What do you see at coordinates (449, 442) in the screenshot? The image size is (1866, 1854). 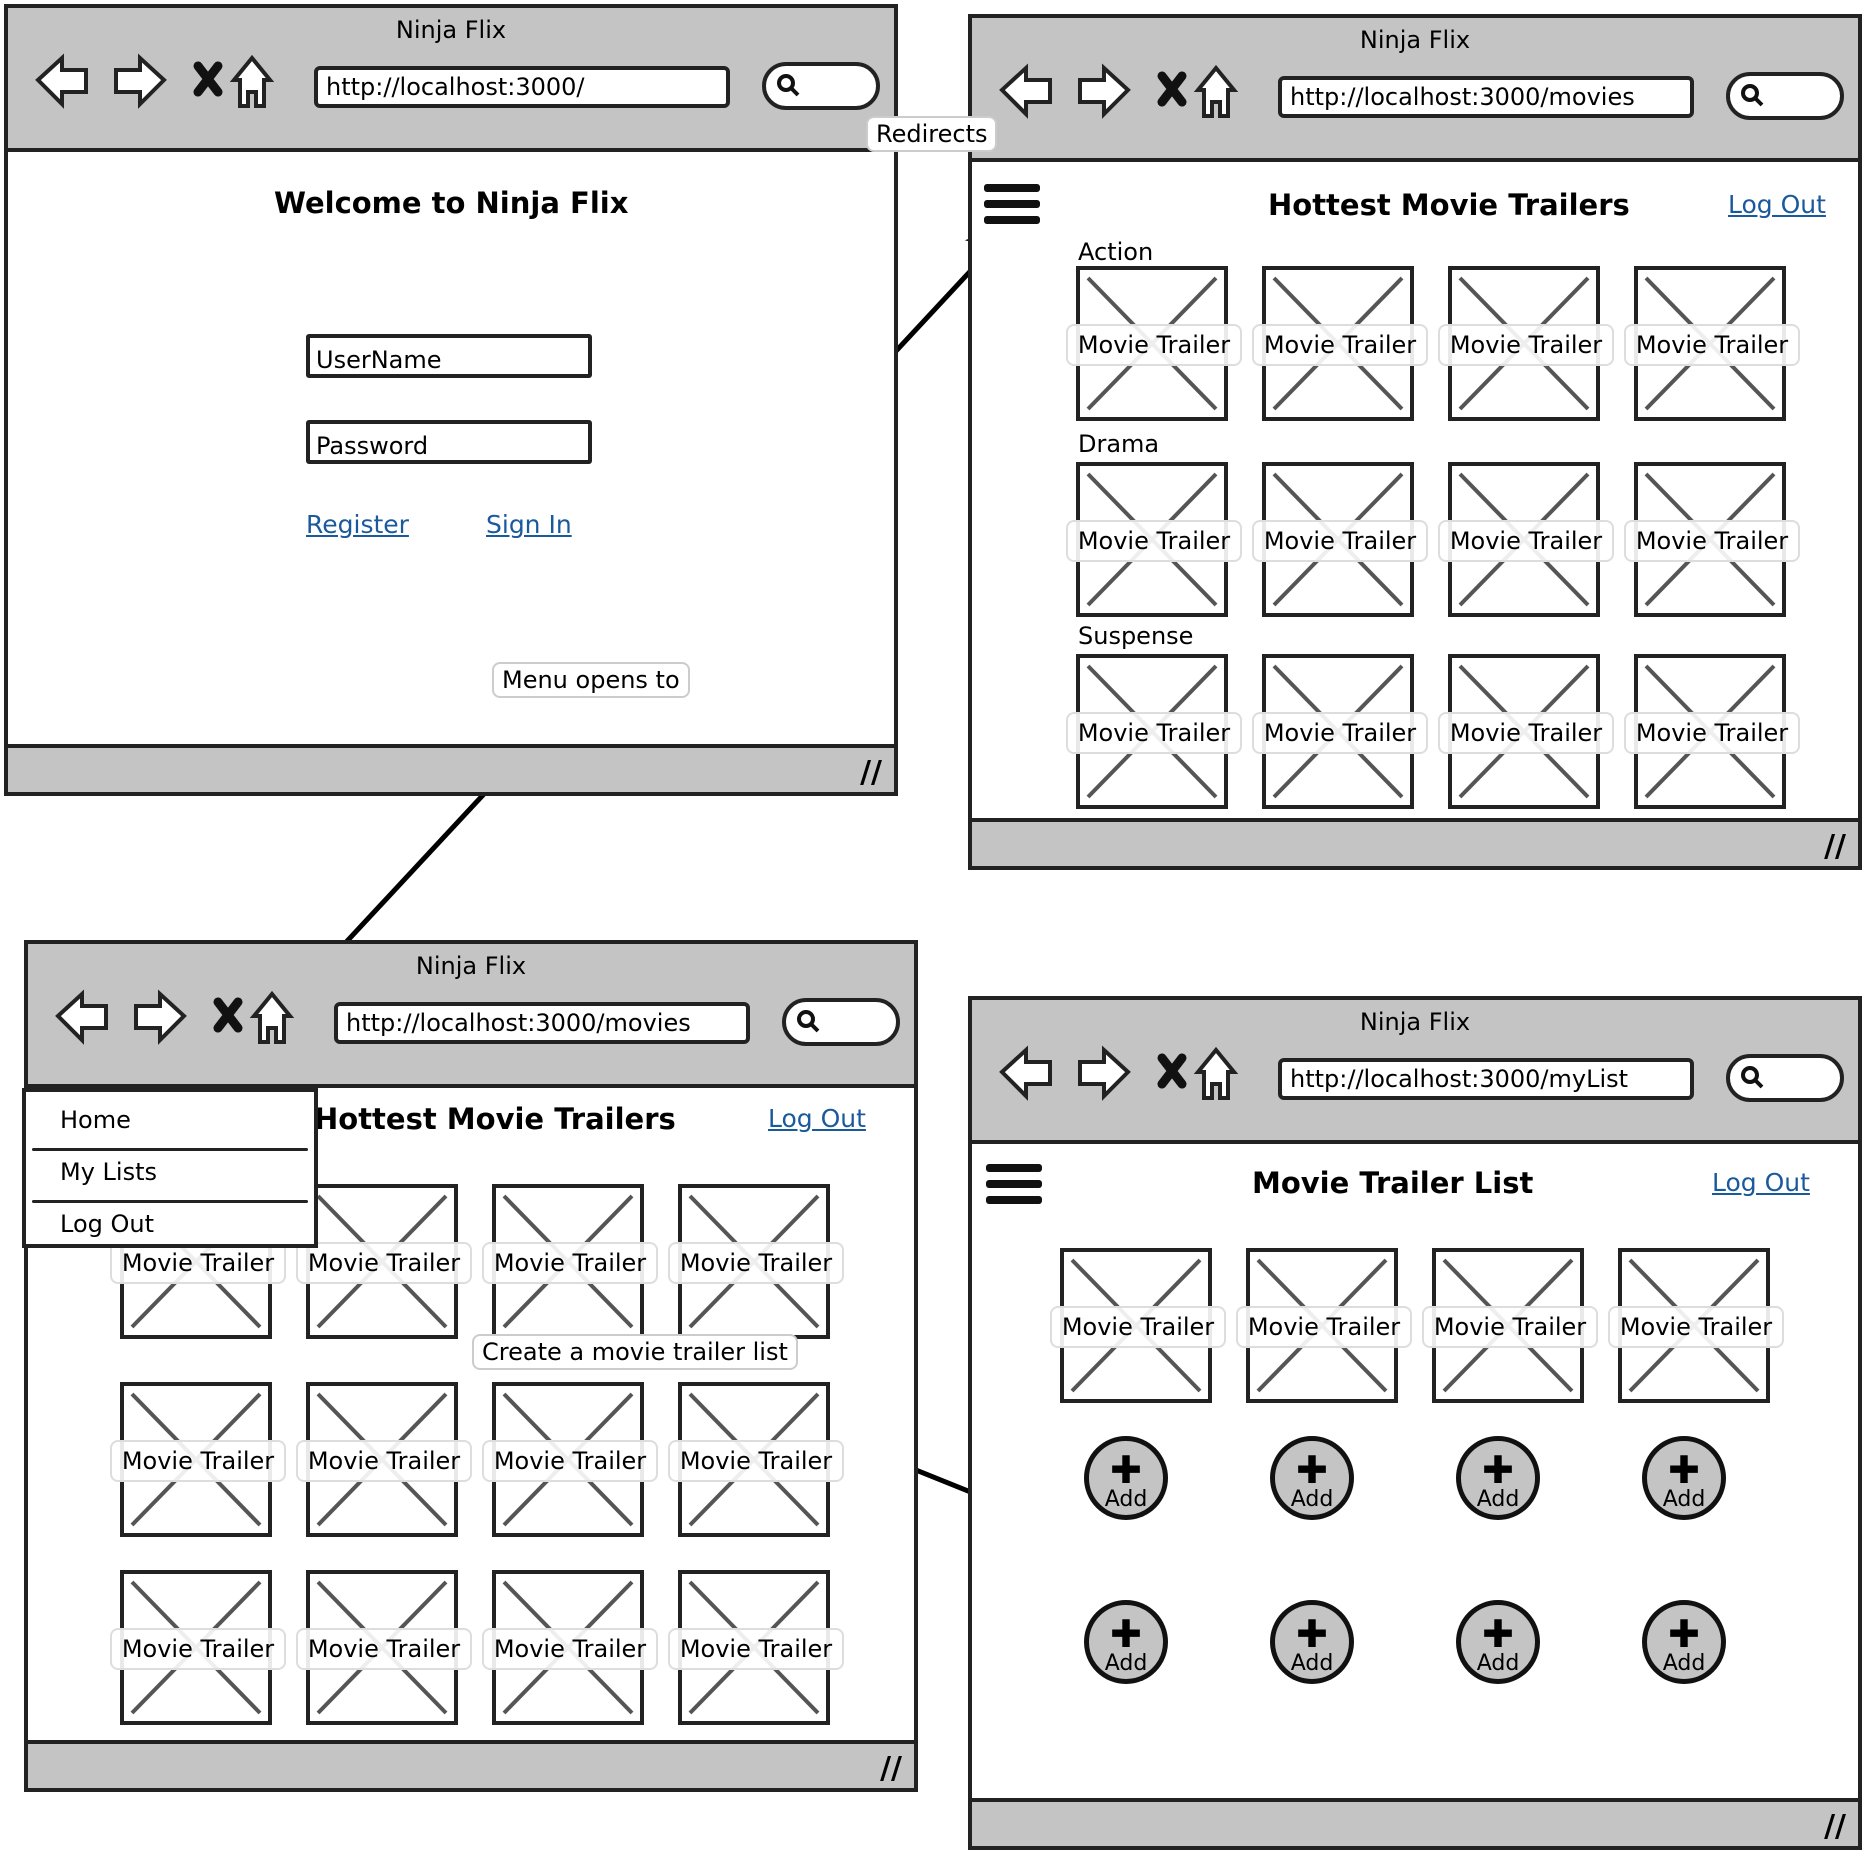 I see `password-field: Password` at bounding box center [449, 442].